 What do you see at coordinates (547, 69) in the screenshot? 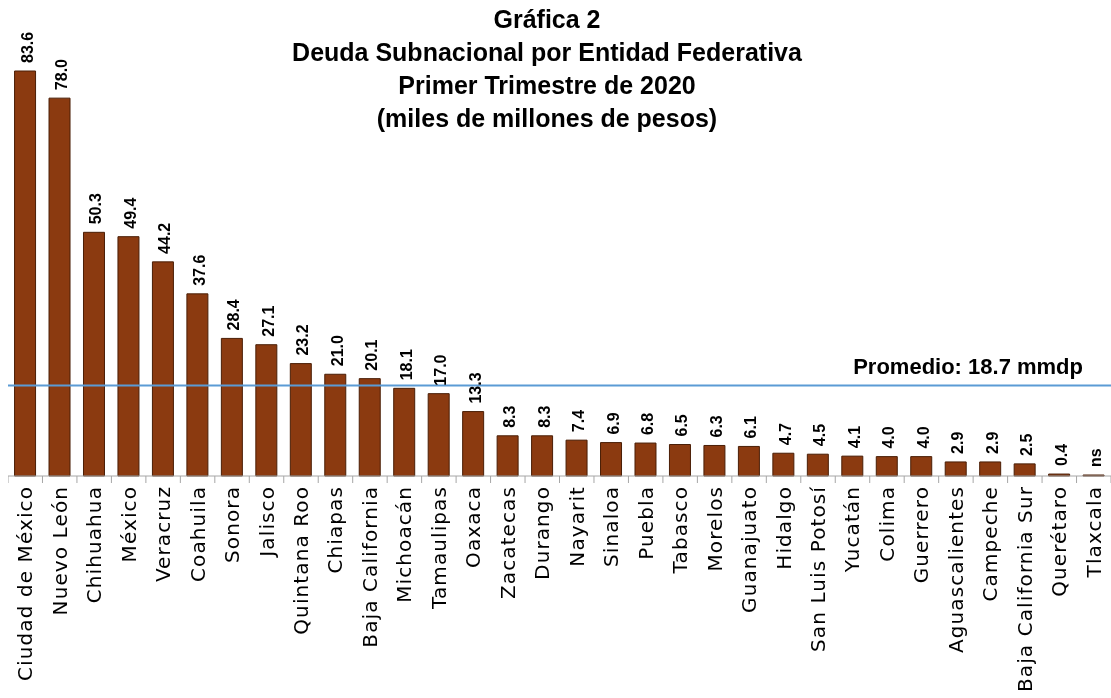
I see `chart-title: Gráfica 2 Deuda Subnacional por Entidad Federativa Primer Trimestre de 2020 (miles de millones de pesos)` at bounding box center [547, 69].